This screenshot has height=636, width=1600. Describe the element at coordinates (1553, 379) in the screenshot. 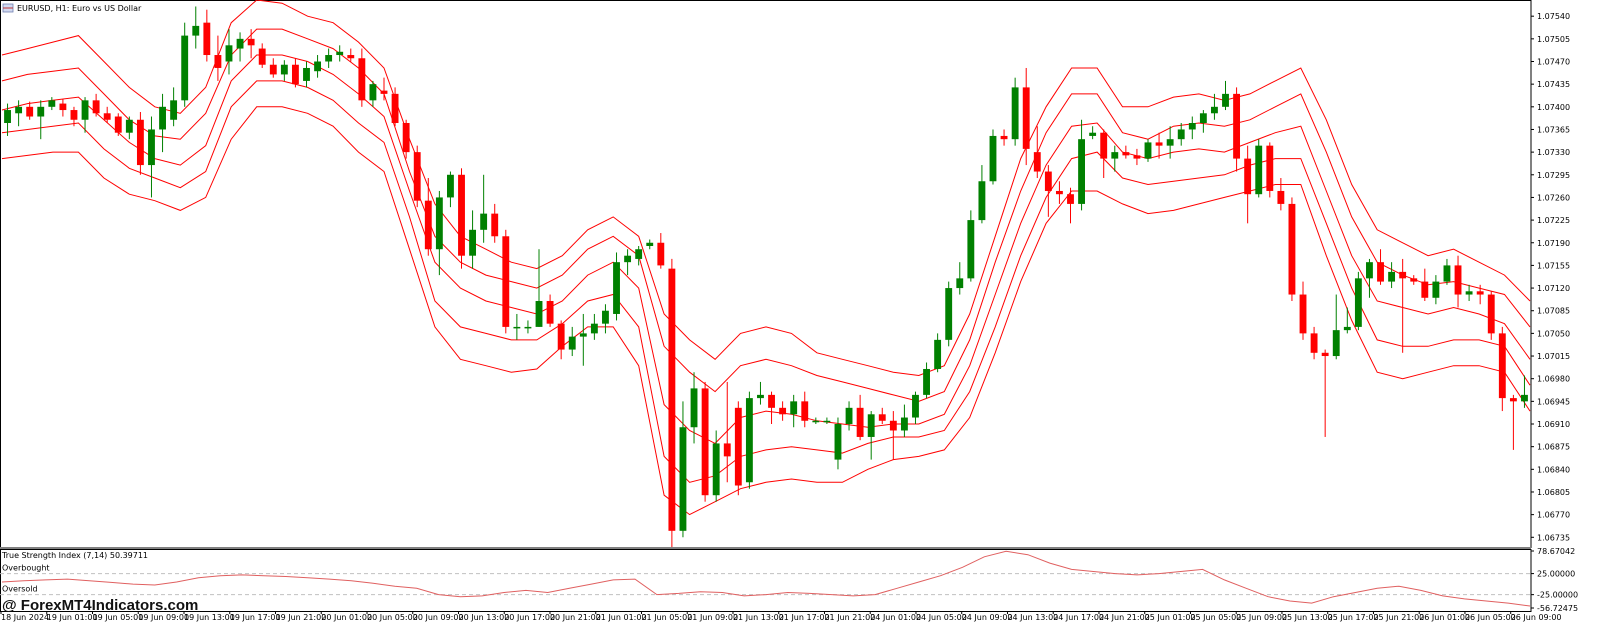

I see `price-tick-label: 1.06980` at that location.